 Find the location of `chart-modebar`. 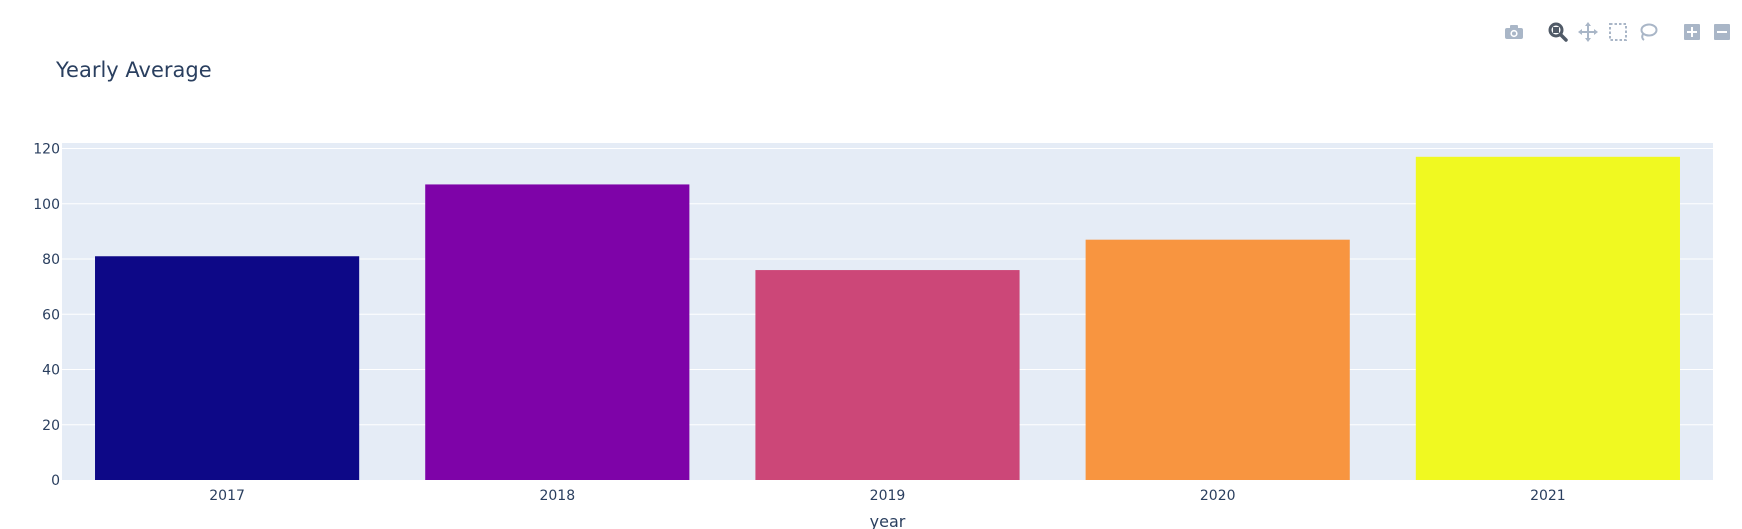

chart-modebar is located at coordinates (1618, 32).